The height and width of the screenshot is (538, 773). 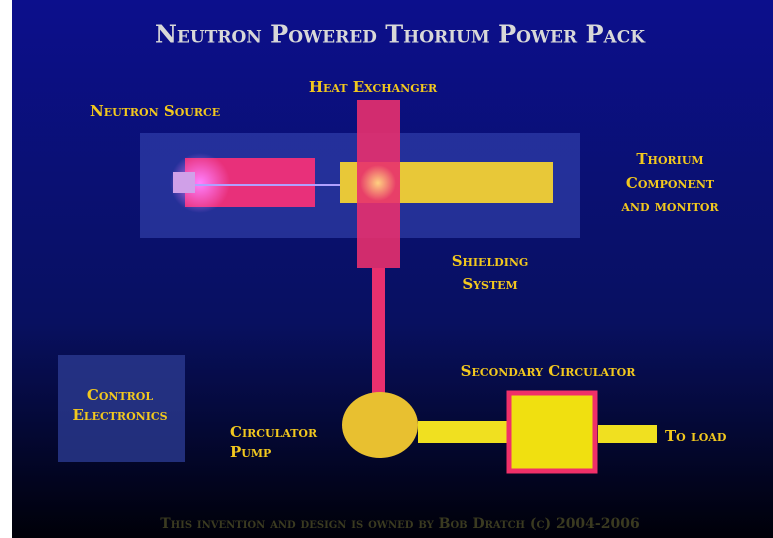 I want to click on label: Circulator, so click(x=274, y=432).